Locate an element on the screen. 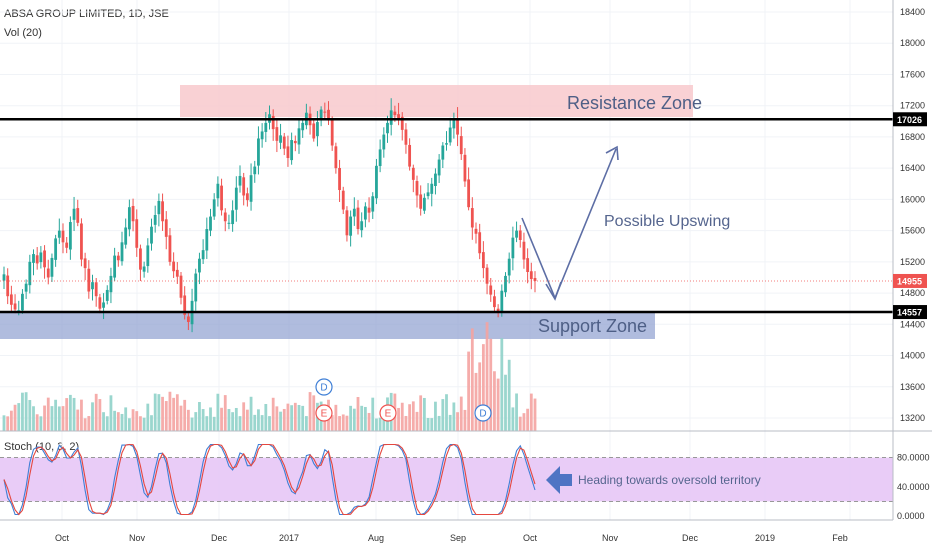 This screenshot has height=550, width=932. osc-tick-label: 0.0000 is located at coordinates (911, 516).